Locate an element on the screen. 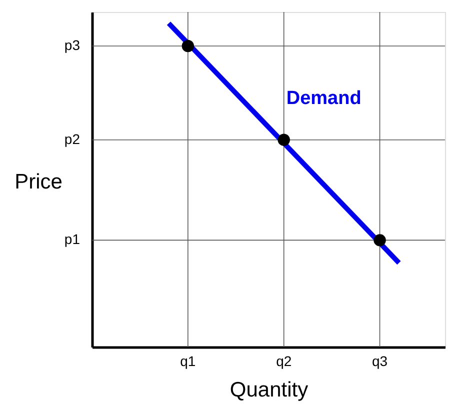 This screenshot has height=414, width=453. x-tick-label: q1 is located at coordinates (188, 361).